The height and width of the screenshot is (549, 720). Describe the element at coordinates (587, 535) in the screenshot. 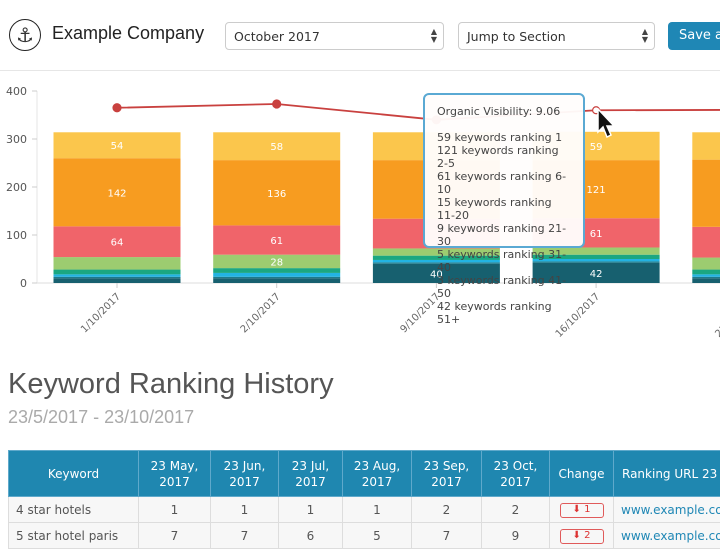

I see `change-value: 2` at that location.